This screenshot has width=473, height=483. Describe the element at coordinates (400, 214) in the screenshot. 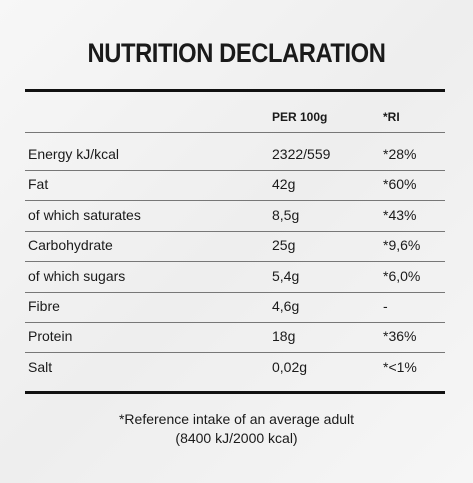

I see `ri-value: *43%` at that location.